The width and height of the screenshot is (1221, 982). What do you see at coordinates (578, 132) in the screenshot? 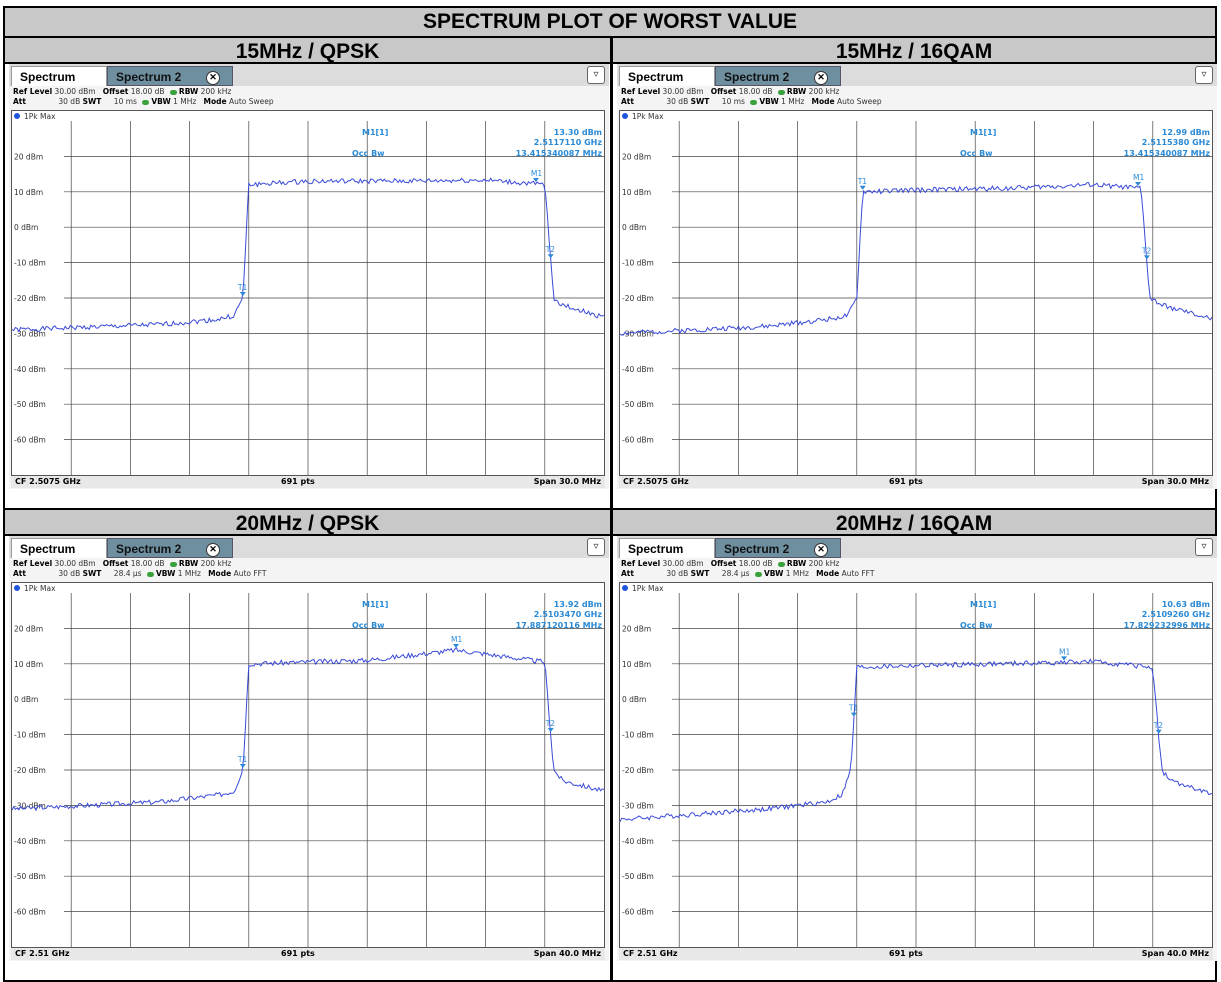
I see `marker-level: 13.30 dBm` at bounding box center [578, 132].